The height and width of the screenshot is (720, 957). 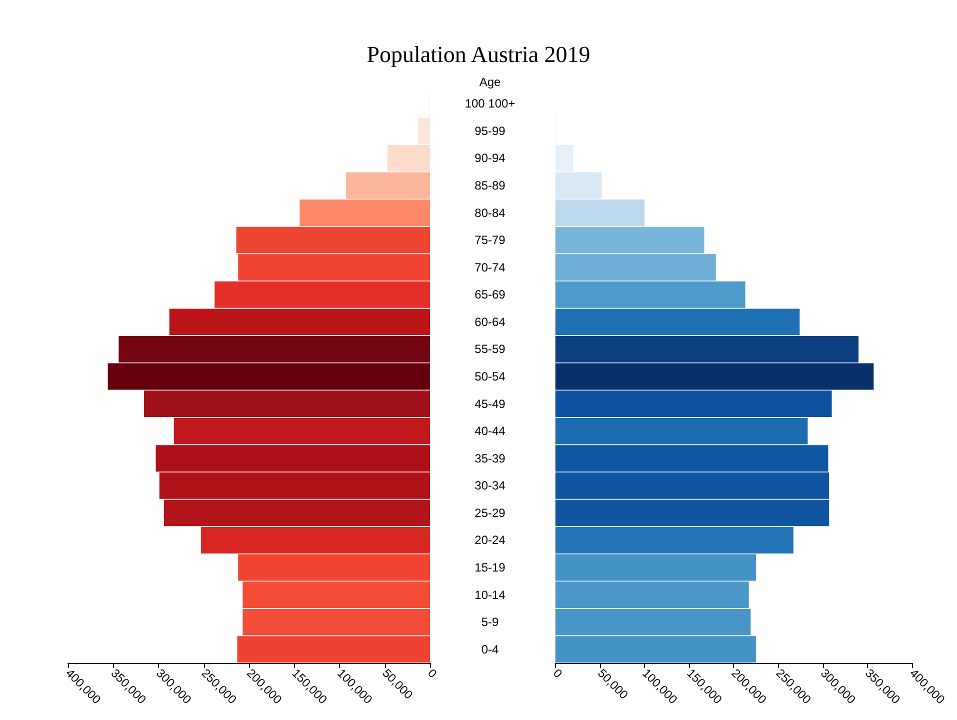 What do you see at coordinates (490, 295) in the screenshot?
I see `y-tick-label: 65-69` at bounding box center [490, 295].